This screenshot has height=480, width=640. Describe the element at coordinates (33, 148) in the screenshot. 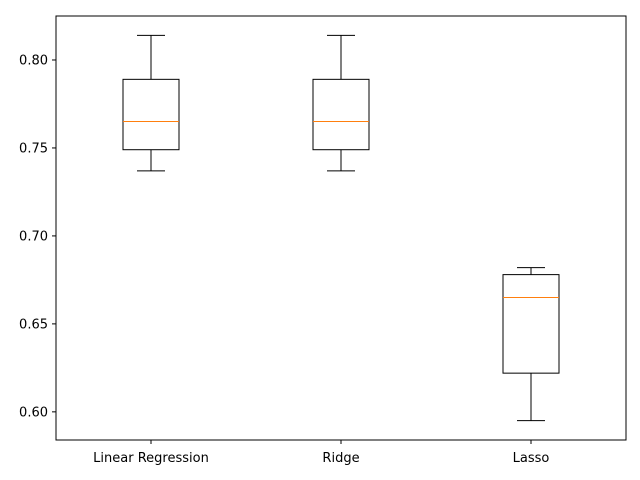

I see `y-tick-label: 0.75` at that location.